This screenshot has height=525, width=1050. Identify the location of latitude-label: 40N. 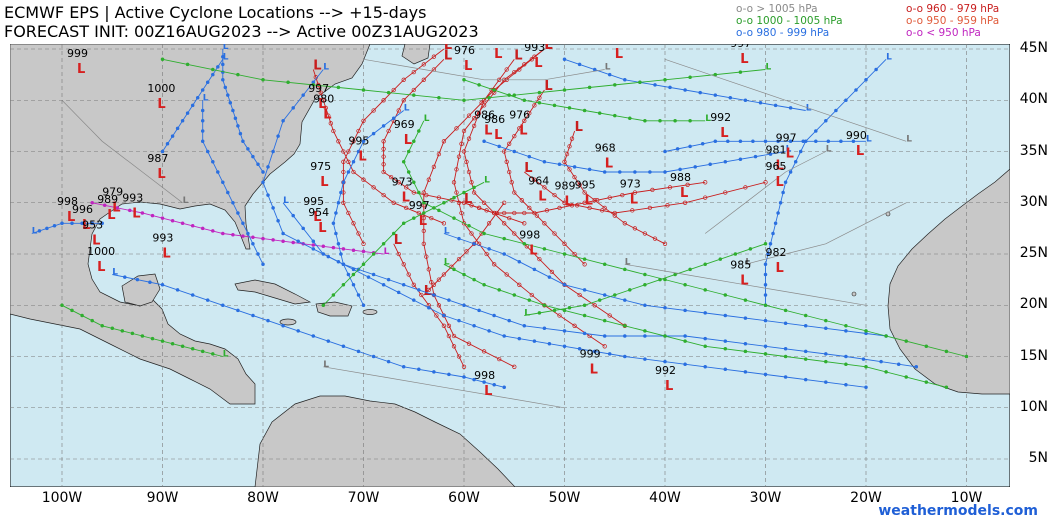
(1033, 99).